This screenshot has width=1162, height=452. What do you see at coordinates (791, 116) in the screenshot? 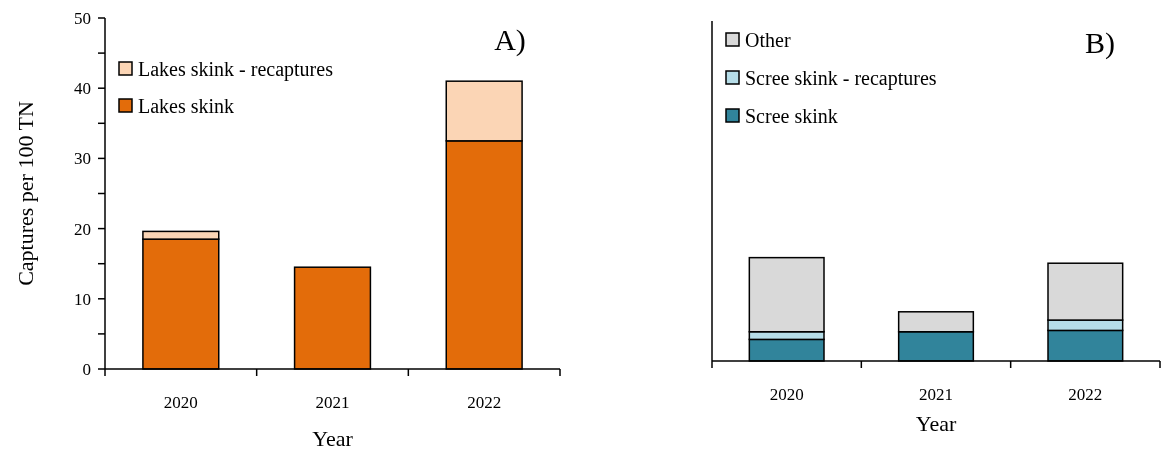
I see `legend-label: Scree skink` at bounding box center [791, 116].